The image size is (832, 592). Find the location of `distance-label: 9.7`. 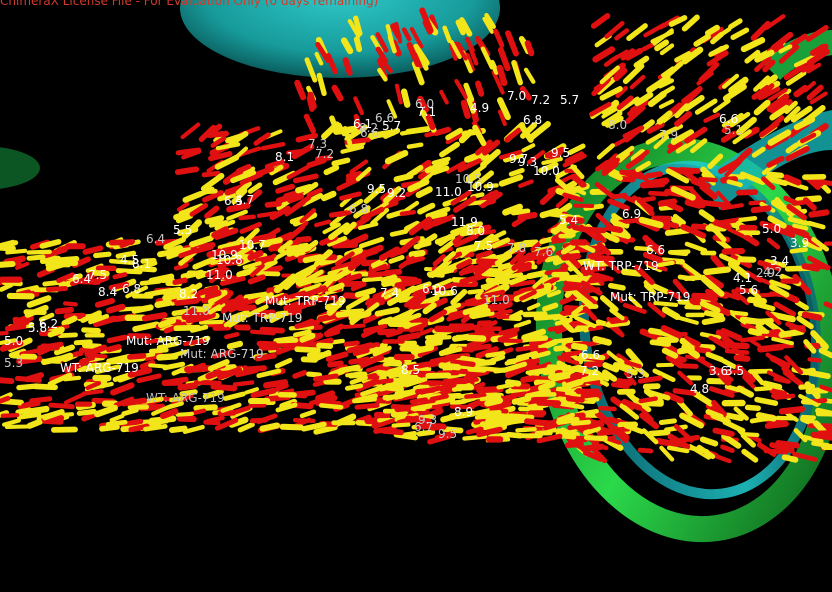

distance-label: 9.7 is located at coordinates (518, 159).